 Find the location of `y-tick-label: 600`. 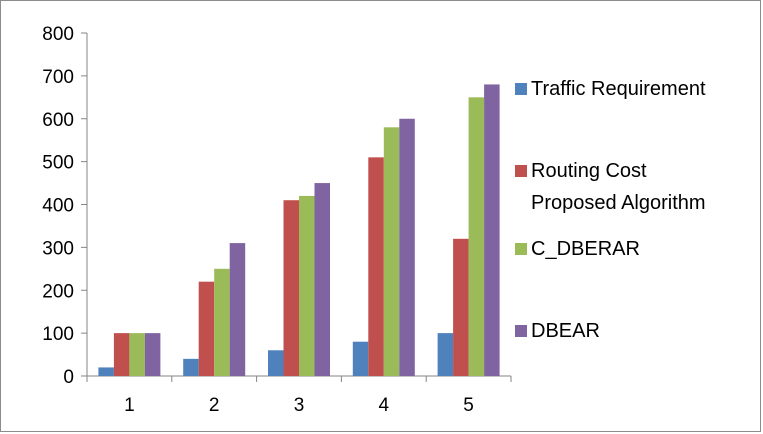

y-tick-label: 600 is located at coordinates (58, 120).